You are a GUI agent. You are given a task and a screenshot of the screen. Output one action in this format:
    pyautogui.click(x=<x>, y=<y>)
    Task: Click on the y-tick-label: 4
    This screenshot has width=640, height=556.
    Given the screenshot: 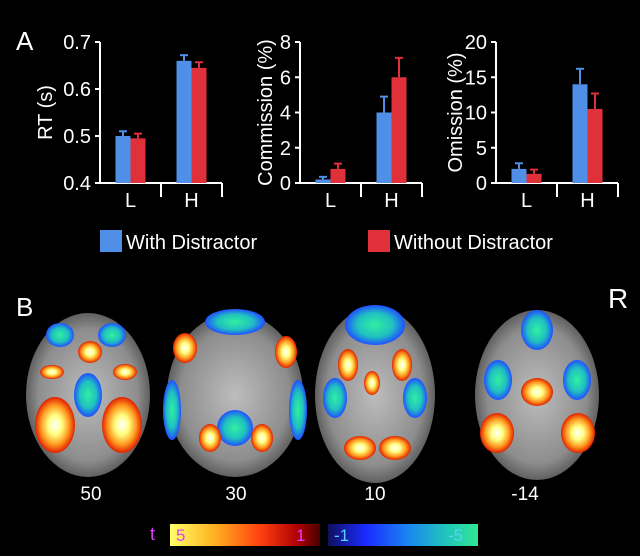 What is the action you would take?
    pyautogui.click(x=285, y=114)
    